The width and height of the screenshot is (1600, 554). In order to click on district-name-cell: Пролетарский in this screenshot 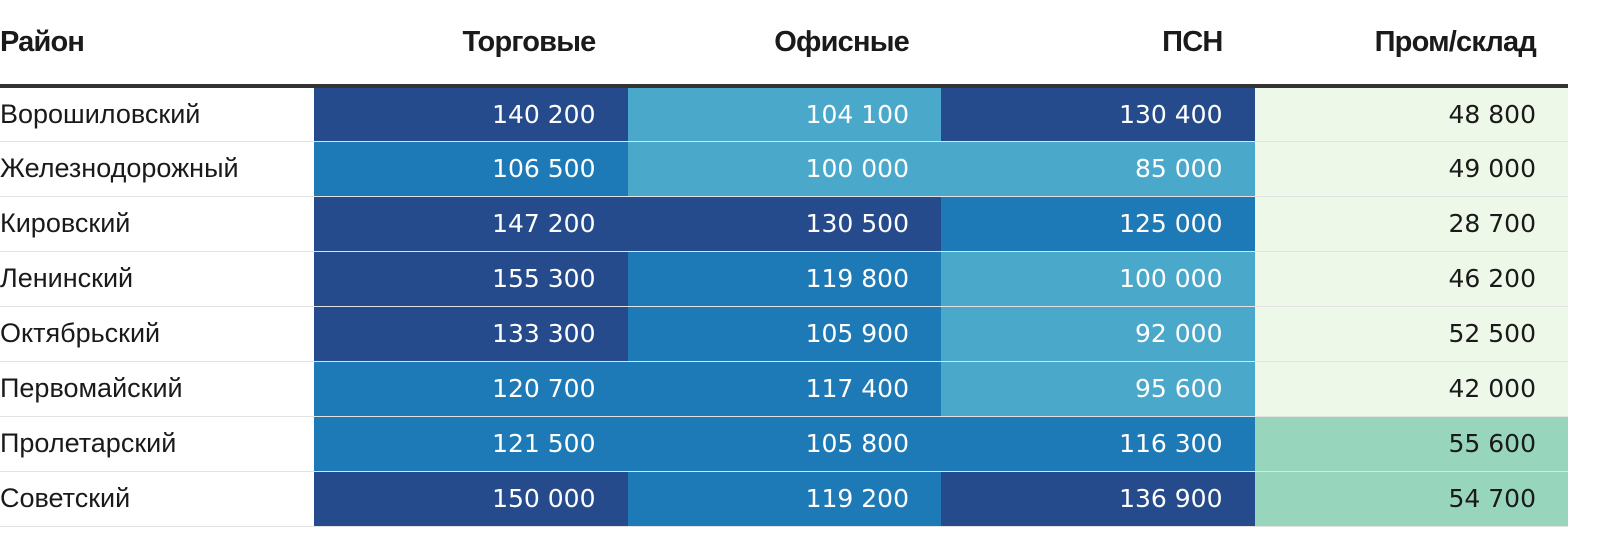, I will do `click(157, 444)`.